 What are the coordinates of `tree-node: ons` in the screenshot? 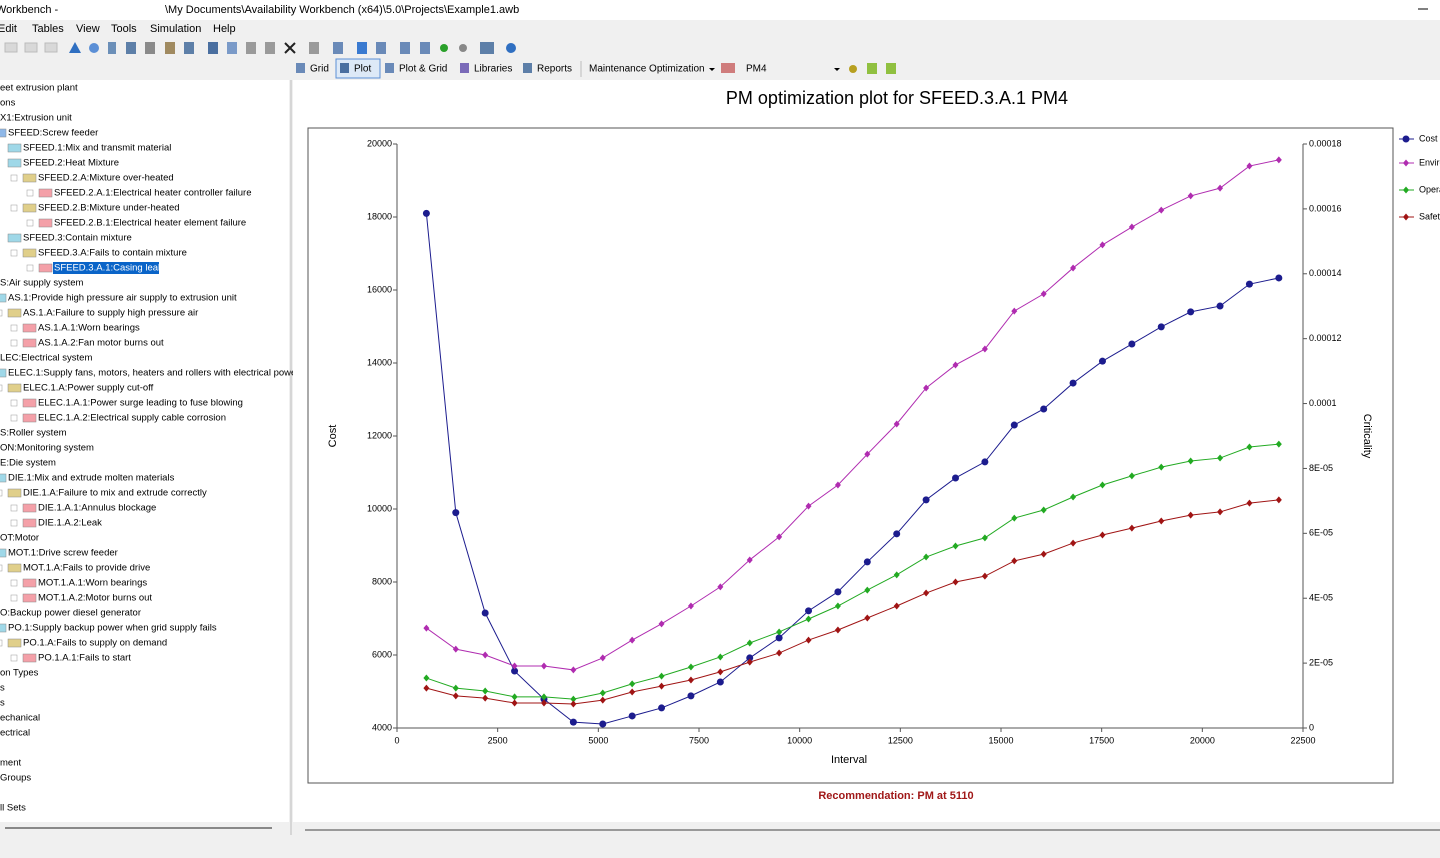 It's located at (8, 103).